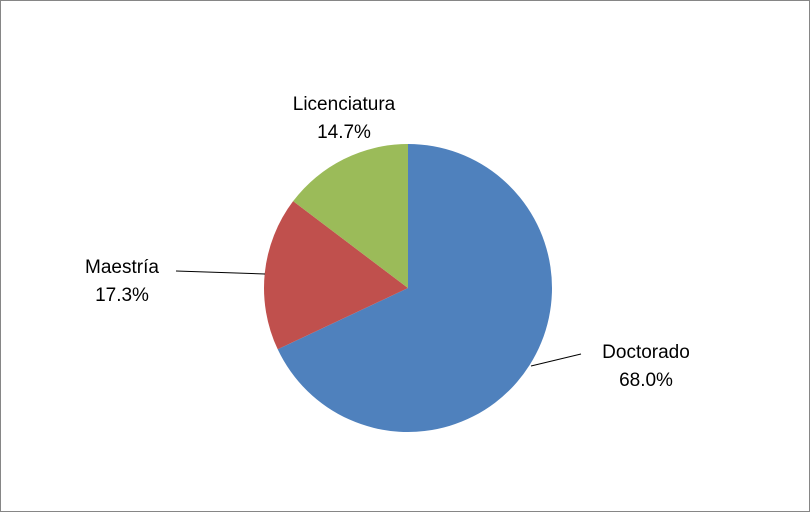 The image size is (810, 512). I want to click on slice-label: Doctorado, so click(646, 352).